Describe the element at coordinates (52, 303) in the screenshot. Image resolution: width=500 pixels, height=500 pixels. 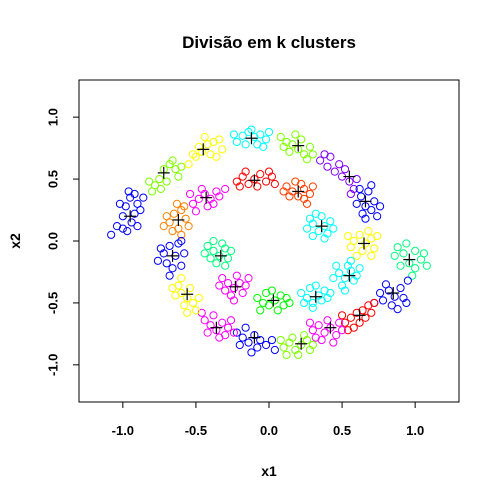
I see `y-tick-label: -0.5` at that location.